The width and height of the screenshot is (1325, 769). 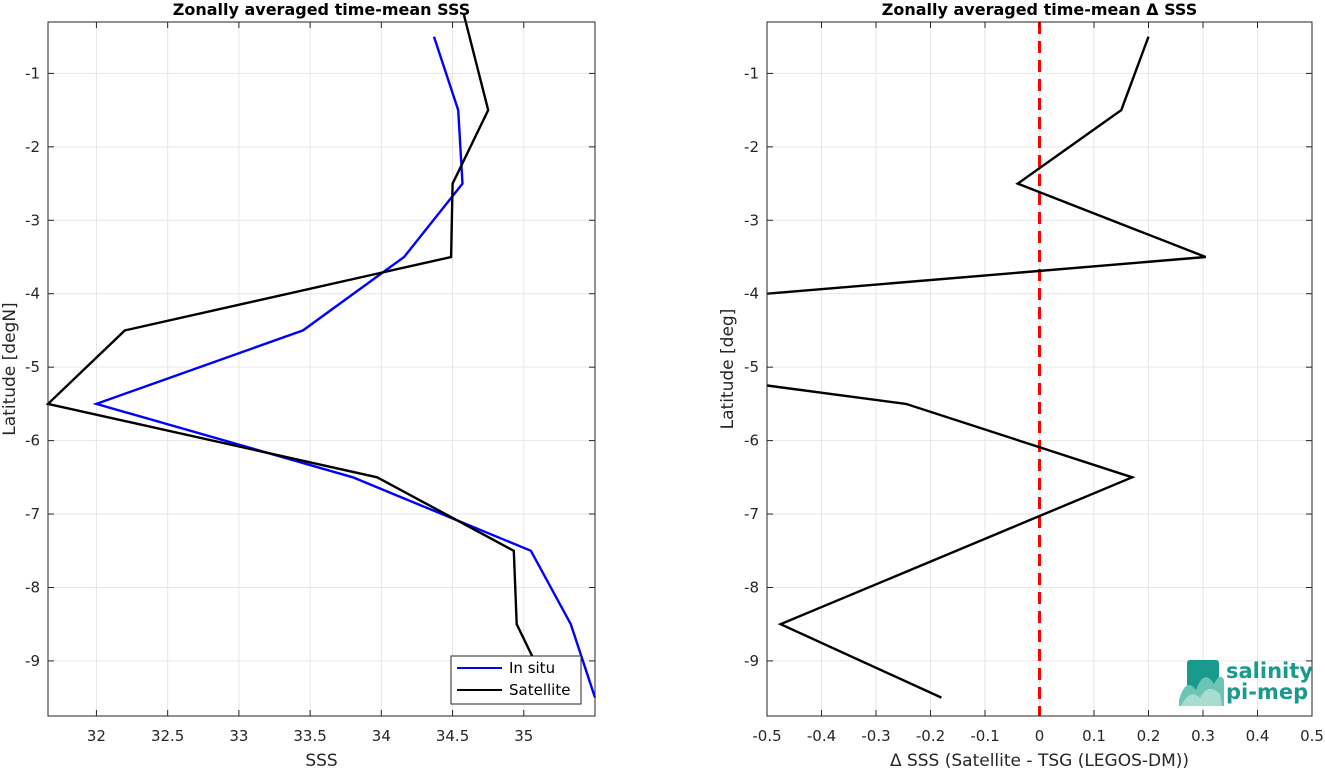 What do you see at coordinates (1039, 760) in the screenshot?
I see `delta-x-axis-label: Δ SSS (Satellite - TSG (LEGOS-DM))` at bounding box center [1039, 760].